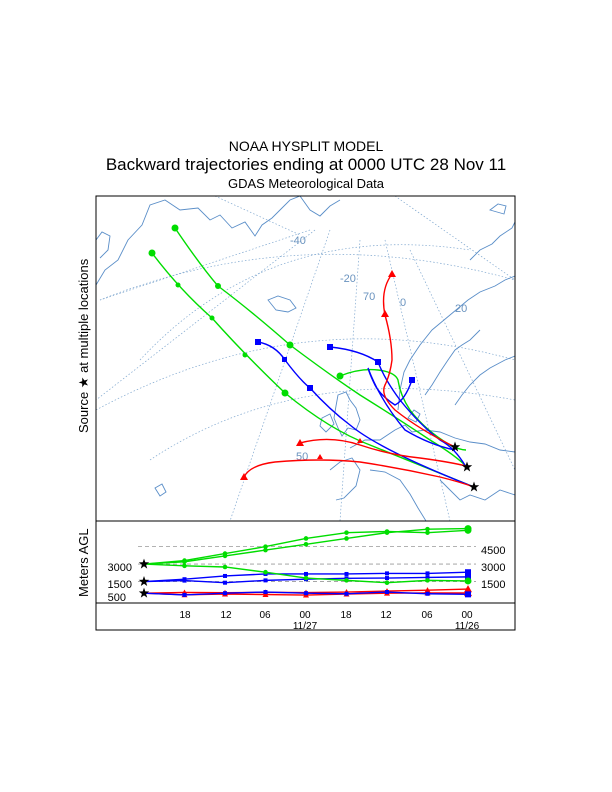  I want to click on x-tick-label: 00, so click(467, 615).